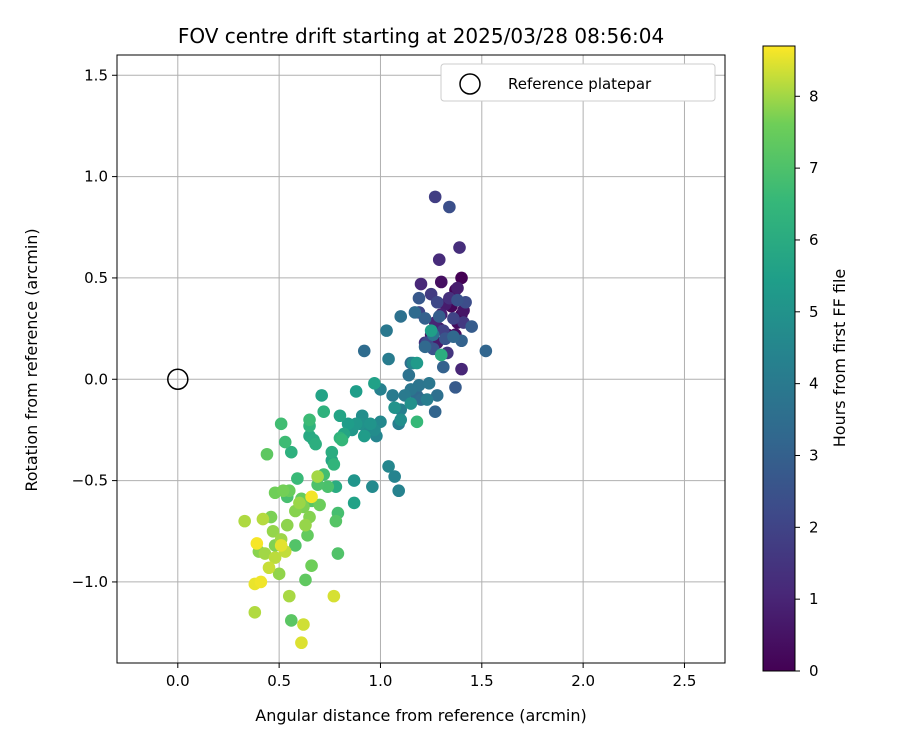 This screenshot has width=900, height=750. What do you see at coordinates (431, 676) in the screenshot?
I see `x-axis-ticks: 0.0 0.5 1.0 1.5 2.0 2.5` at bounding box center [431, 676].